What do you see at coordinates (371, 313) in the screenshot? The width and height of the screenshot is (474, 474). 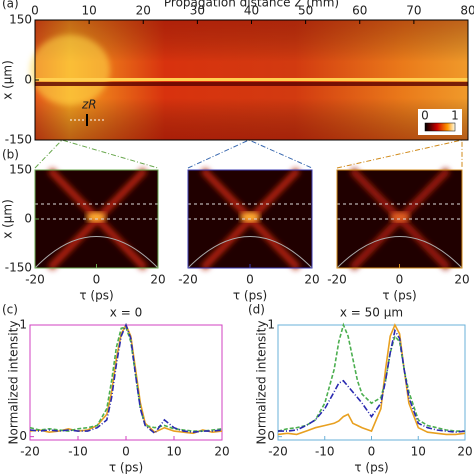 I see `panel-title: x = 50 μm` at bounding box center [371, 313].